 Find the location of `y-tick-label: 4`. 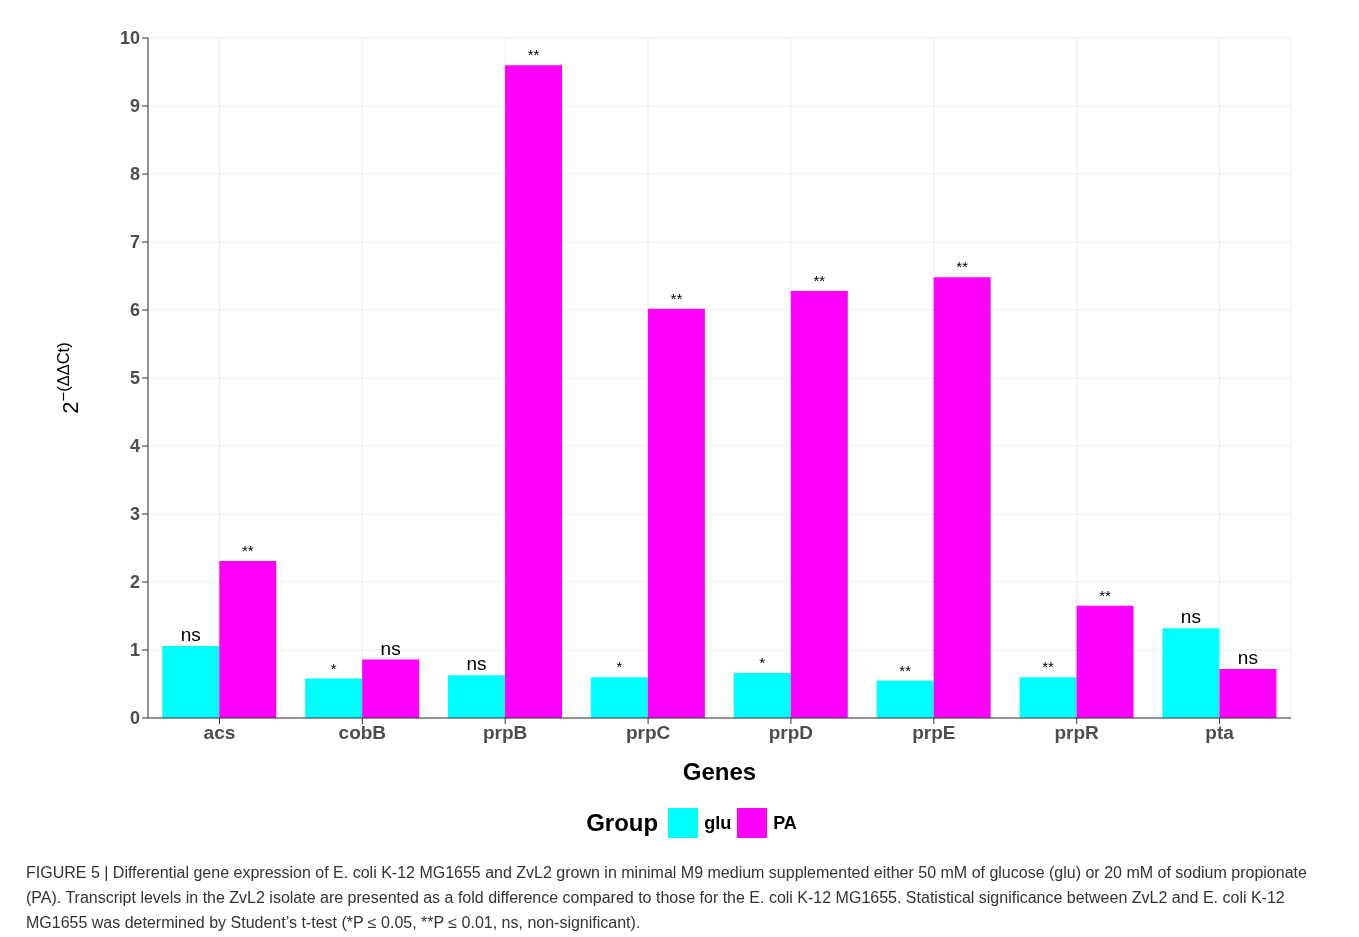

y-tick-label: 4 is located at coordinates (134, 446).